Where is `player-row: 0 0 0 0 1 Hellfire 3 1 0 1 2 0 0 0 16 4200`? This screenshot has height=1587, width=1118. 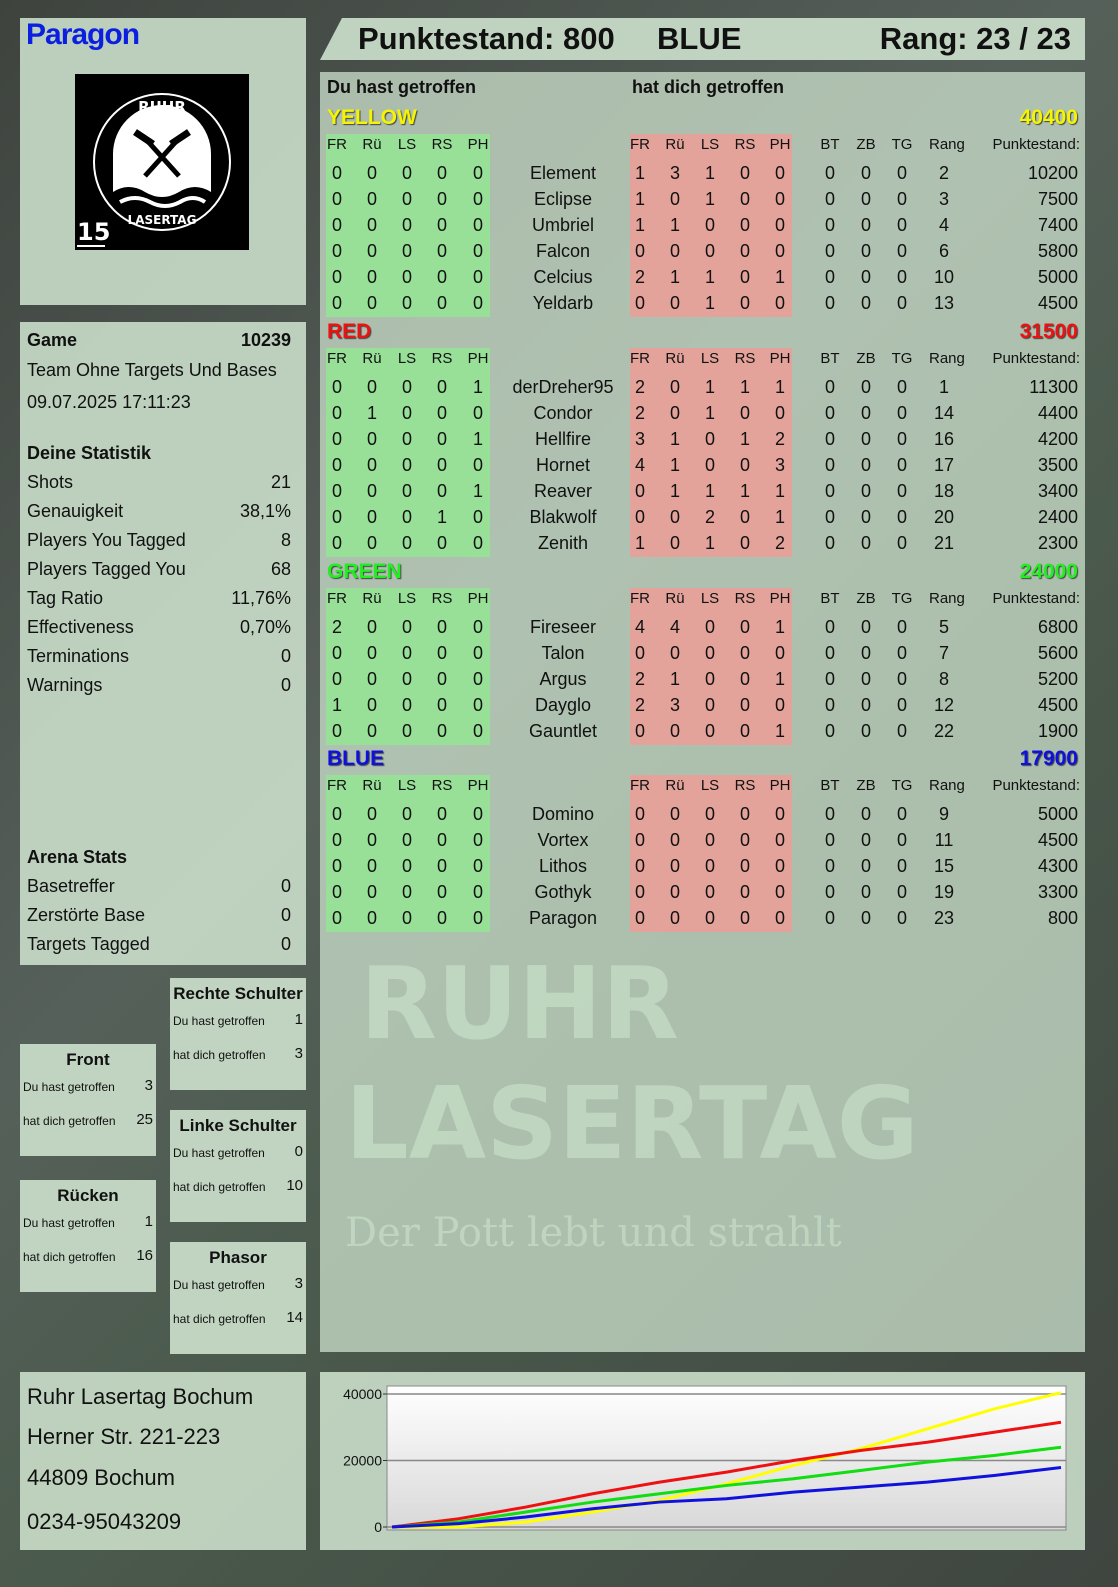 player-row: 0 0 0 0 1 Hellfire 3 1 0 1 2 0 0 0 16 4200 is located at coordinates (702, 440).